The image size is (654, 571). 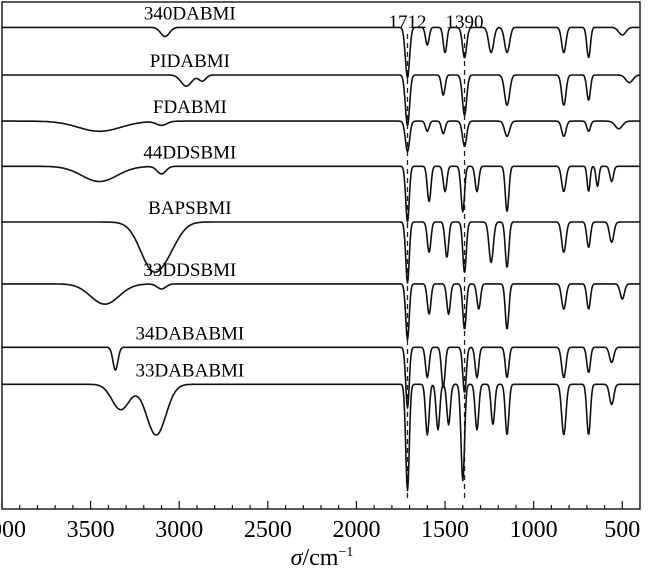 I want to click on spectrum-33DDSBMI, so click(x=321, y=312).